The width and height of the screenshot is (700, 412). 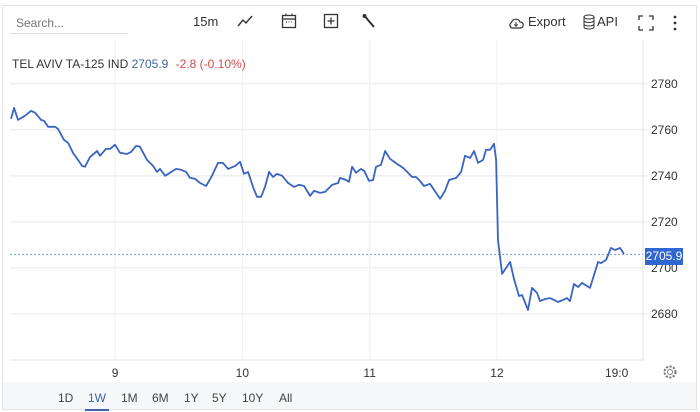 What do you see at coordinates (129, 398) in the screenshot?
I see `range-1m: 1M` at bounding box center [129, 398].